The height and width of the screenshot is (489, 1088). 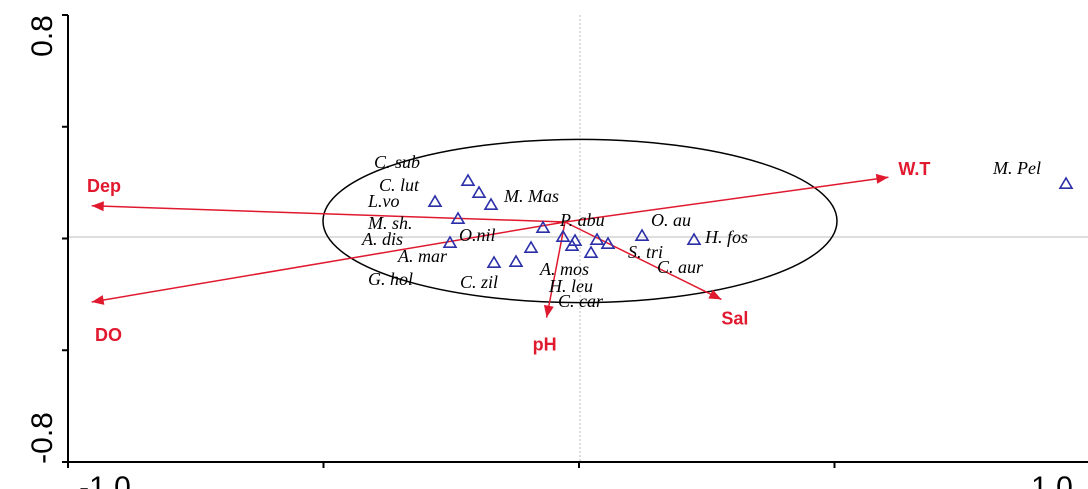 What do you see at coordinates (545, 345) in the screenshot?
I see `env-label-ph: pH` at bounding box center [545, 345].